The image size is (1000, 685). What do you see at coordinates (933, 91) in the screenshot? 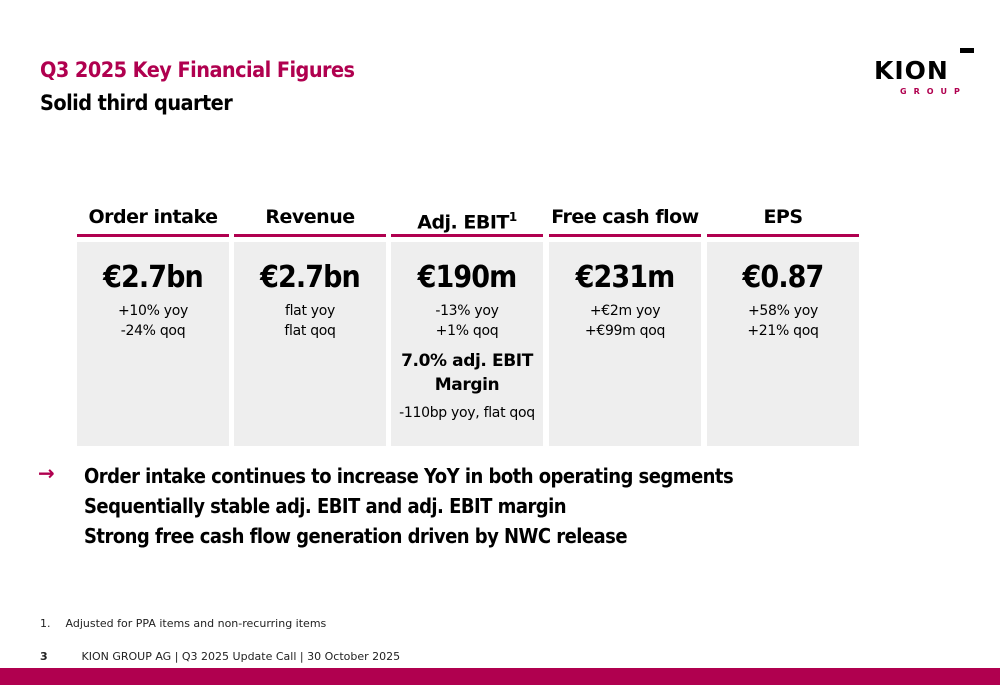
I see `logo-group-text: GROUP` at bounding box center [933, 91].